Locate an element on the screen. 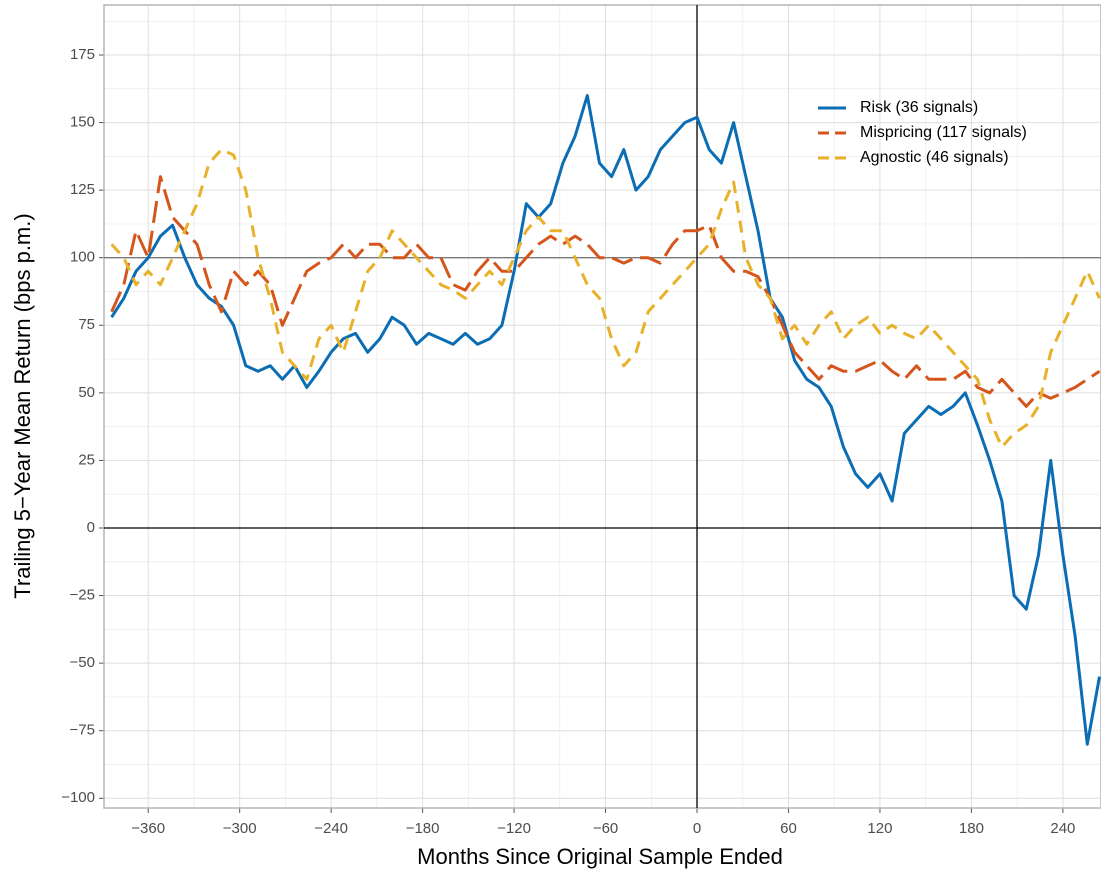 This screenshot has height=876, width=1101. x-tick-label: 0 is located at coordinates (697, 828).